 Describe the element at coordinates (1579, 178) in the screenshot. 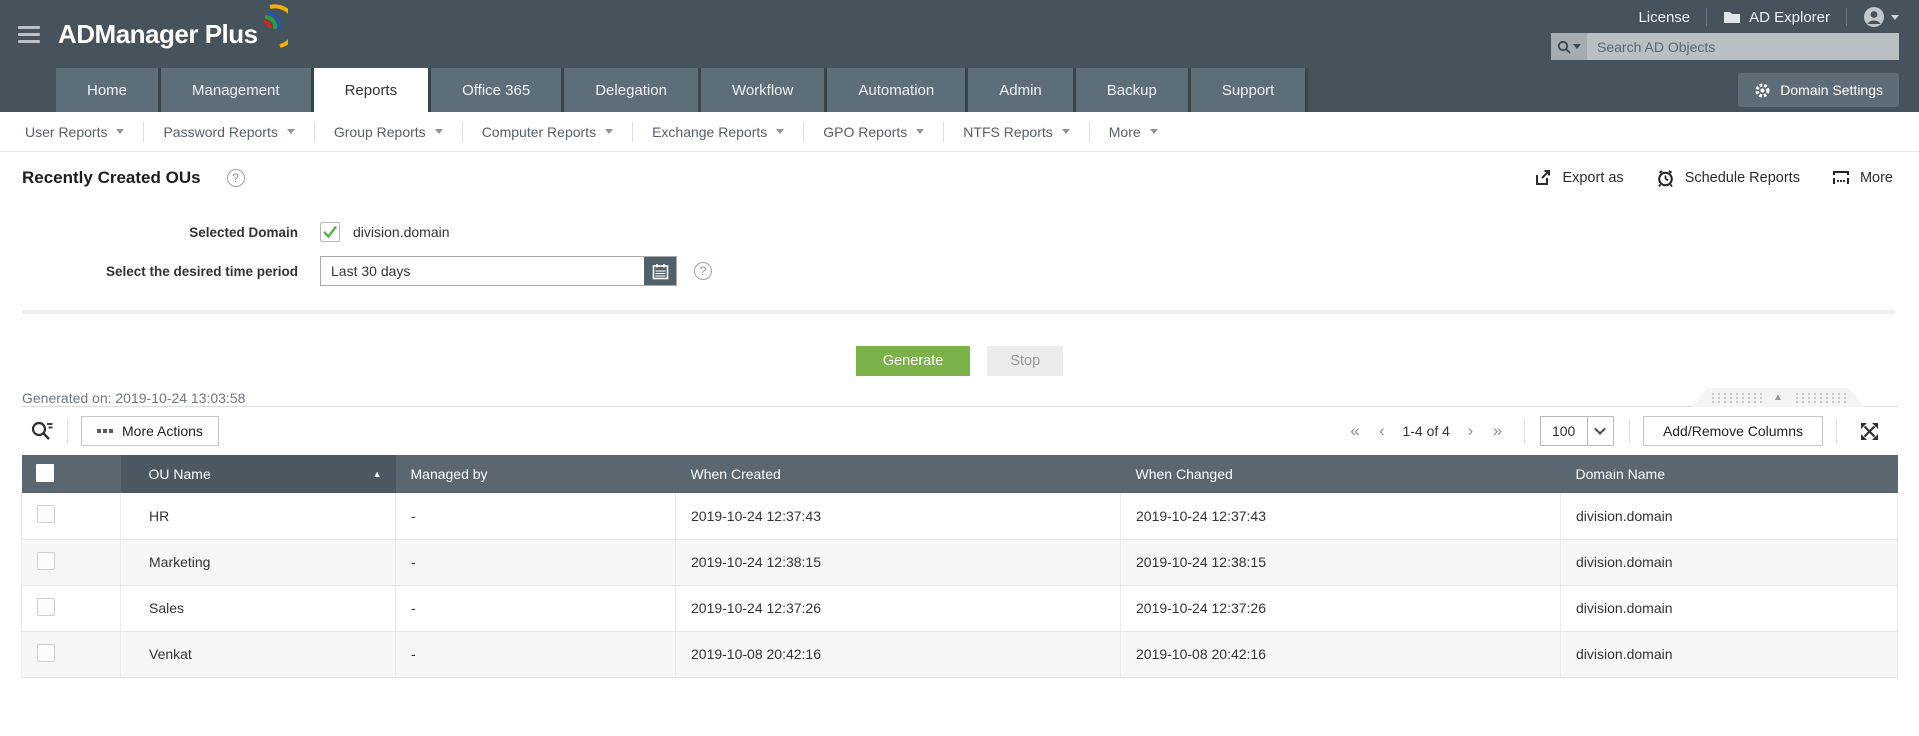

I see `export-as-button: Export as` at that location.